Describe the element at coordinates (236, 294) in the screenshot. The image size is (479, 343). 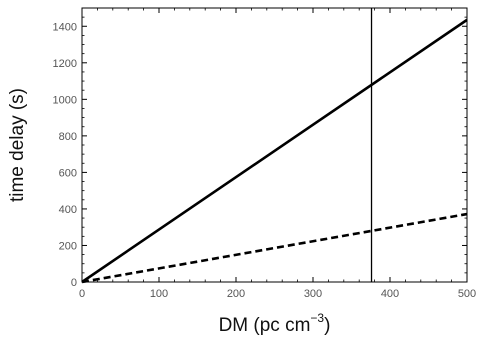
I see `x-tick-label: 200` at that location.